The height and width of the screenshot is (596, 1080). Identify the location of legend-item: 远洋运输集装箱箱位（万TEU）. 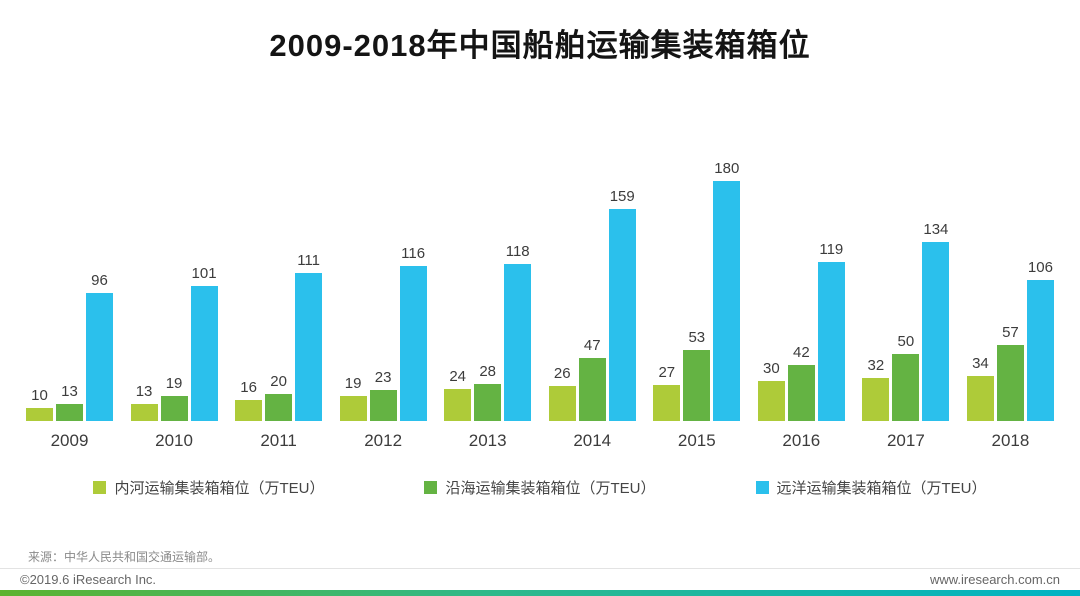
(871, 487).